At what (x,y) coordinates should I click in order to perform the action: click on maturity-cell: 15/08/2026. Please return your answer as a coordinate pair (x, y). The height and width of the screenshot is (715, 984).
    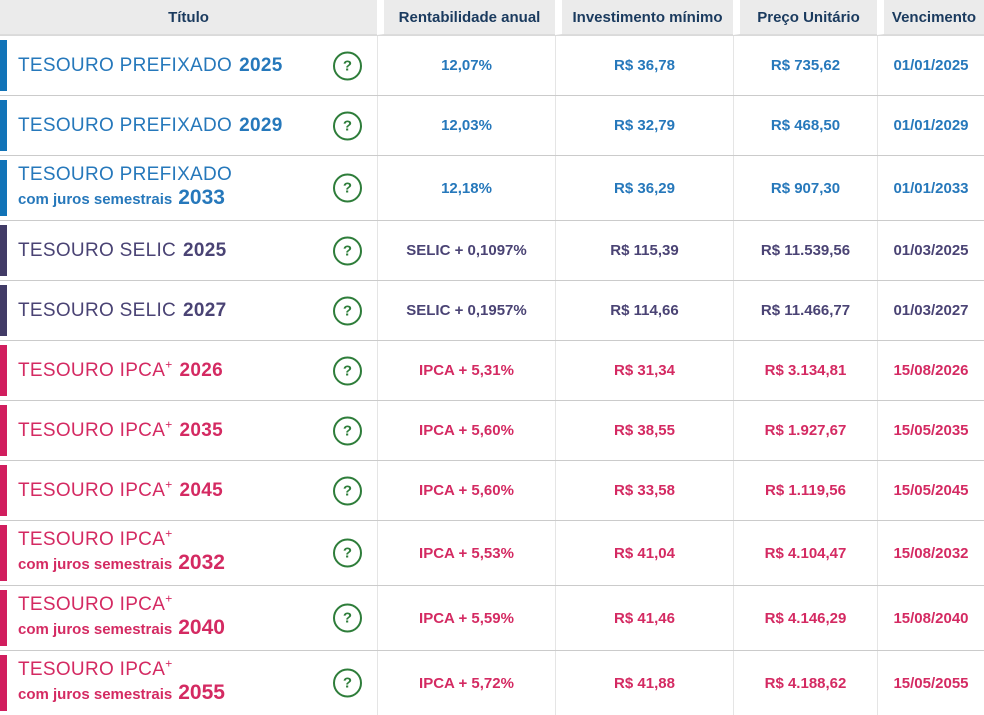
    Looking at the image, I should click on (930, 370).